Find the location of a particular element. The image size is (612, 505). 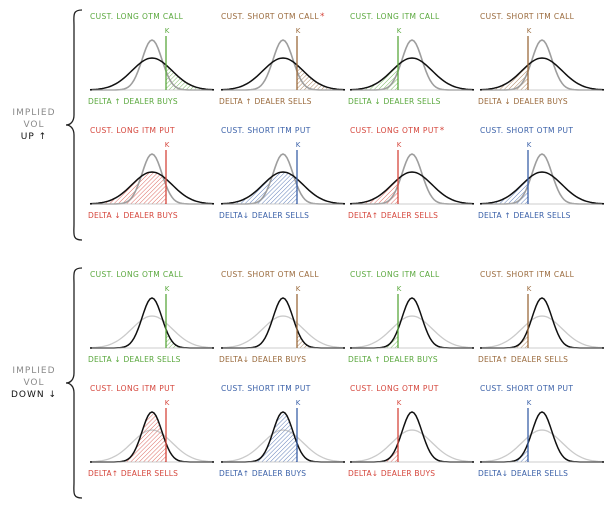

option-panel: CUST. LONG ITM PUT K DELTA↑ DEALER SELLS is located at coordinates (153, 444).